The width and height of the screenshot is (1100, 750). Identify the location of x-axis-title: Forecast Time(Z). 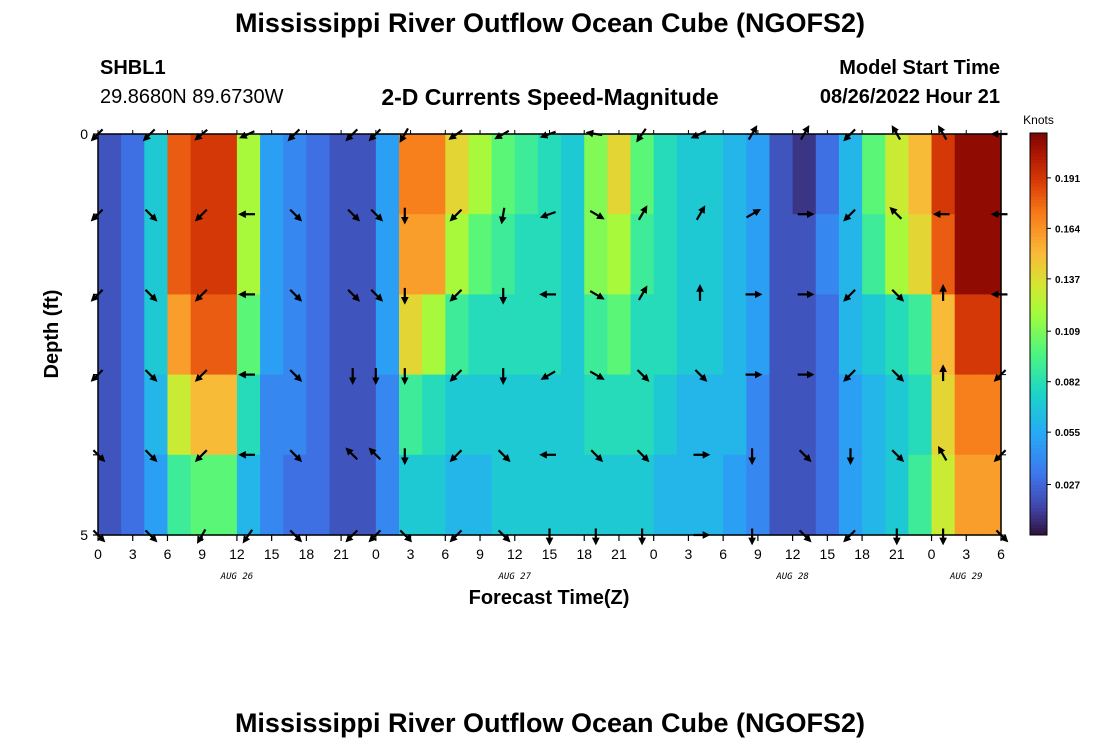
(549, 598).